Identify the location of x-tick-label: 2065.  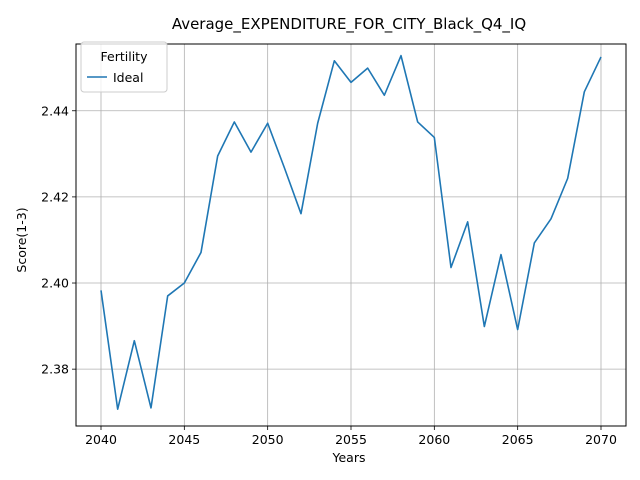
(518, 439).